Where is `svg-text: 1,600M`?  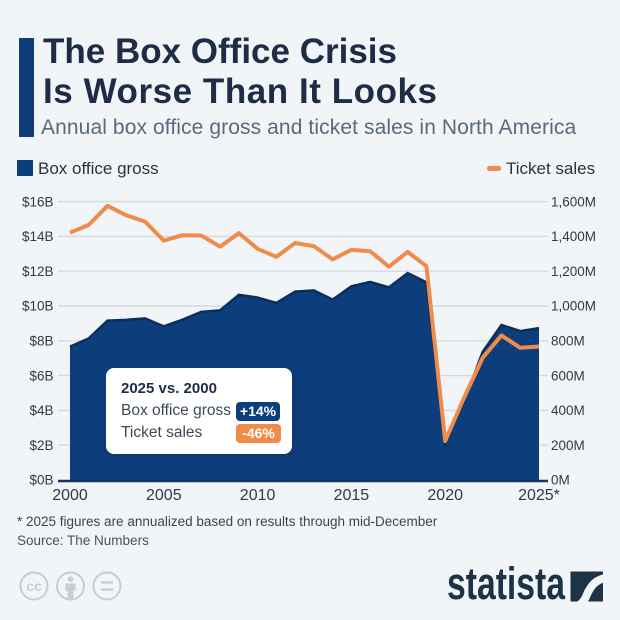
svg-text: 1,600M is located at coordinates (573, 201).